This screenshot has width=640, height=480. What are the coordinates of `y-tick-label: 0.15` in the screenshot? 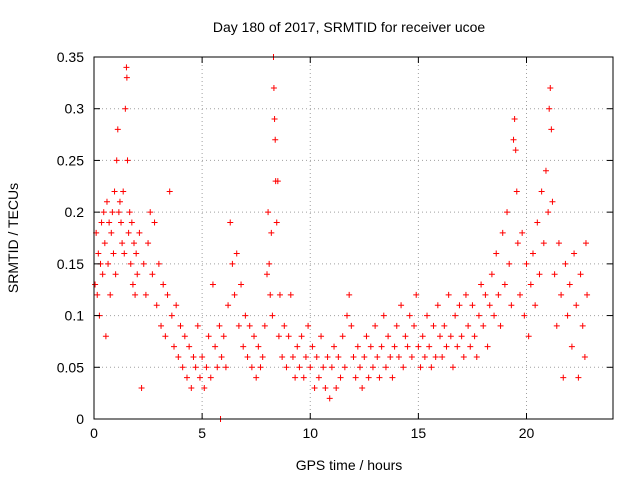 It's located at (70, 264).